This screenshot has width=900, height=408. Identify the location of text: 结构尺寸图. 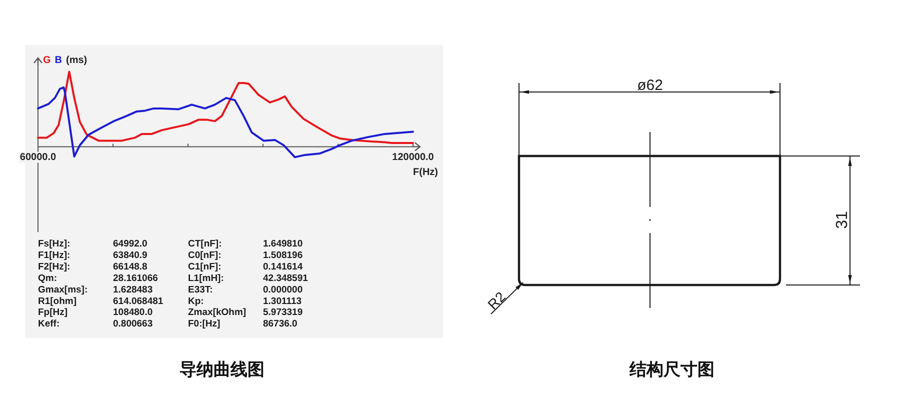
(671, 369).